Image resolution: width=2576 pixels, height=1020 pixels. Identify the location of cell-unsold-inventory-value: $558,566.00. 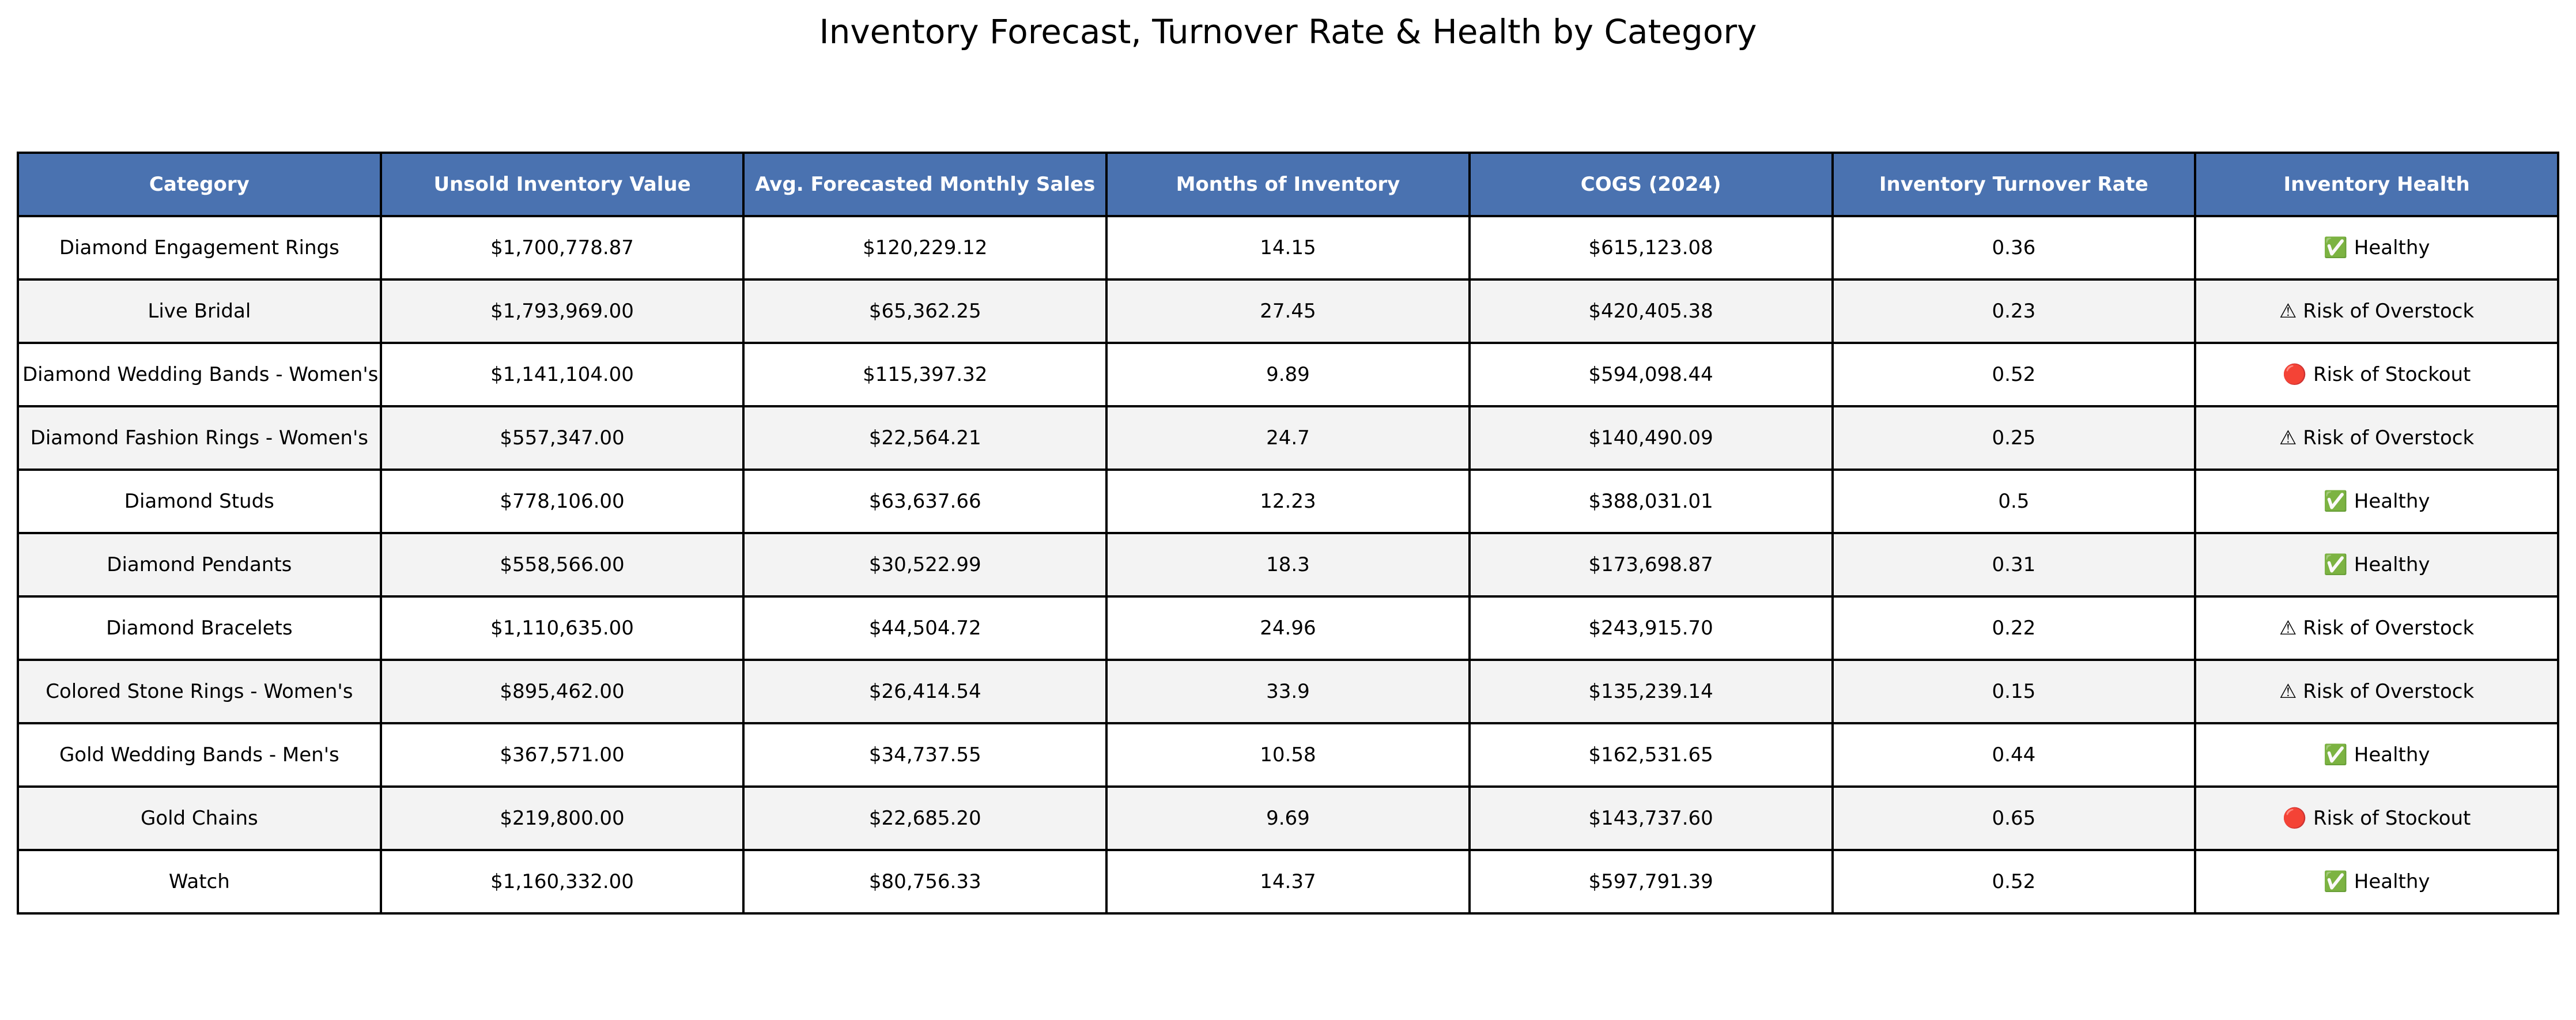
(562, 565).